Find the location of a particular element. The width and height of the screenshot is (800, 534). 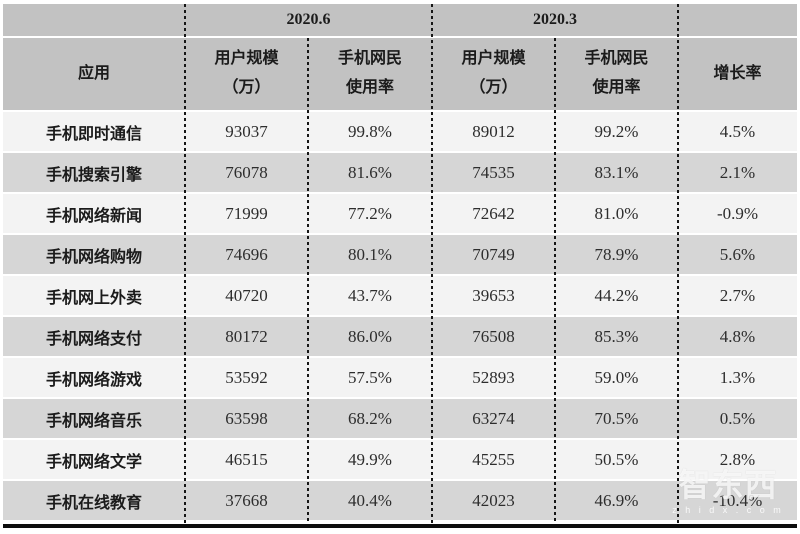

growth-cell: 5.6% is located at coordinates (737, 254).